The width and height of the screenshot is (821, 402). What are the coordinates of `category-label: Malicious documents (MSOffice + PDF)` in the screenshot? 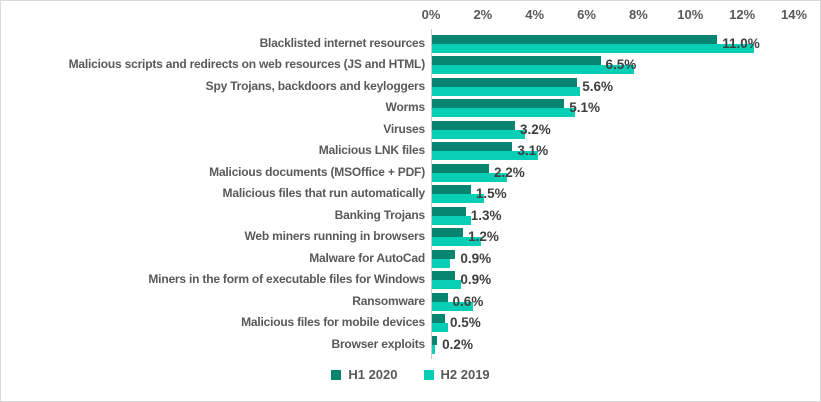 It's located at (317, 171).